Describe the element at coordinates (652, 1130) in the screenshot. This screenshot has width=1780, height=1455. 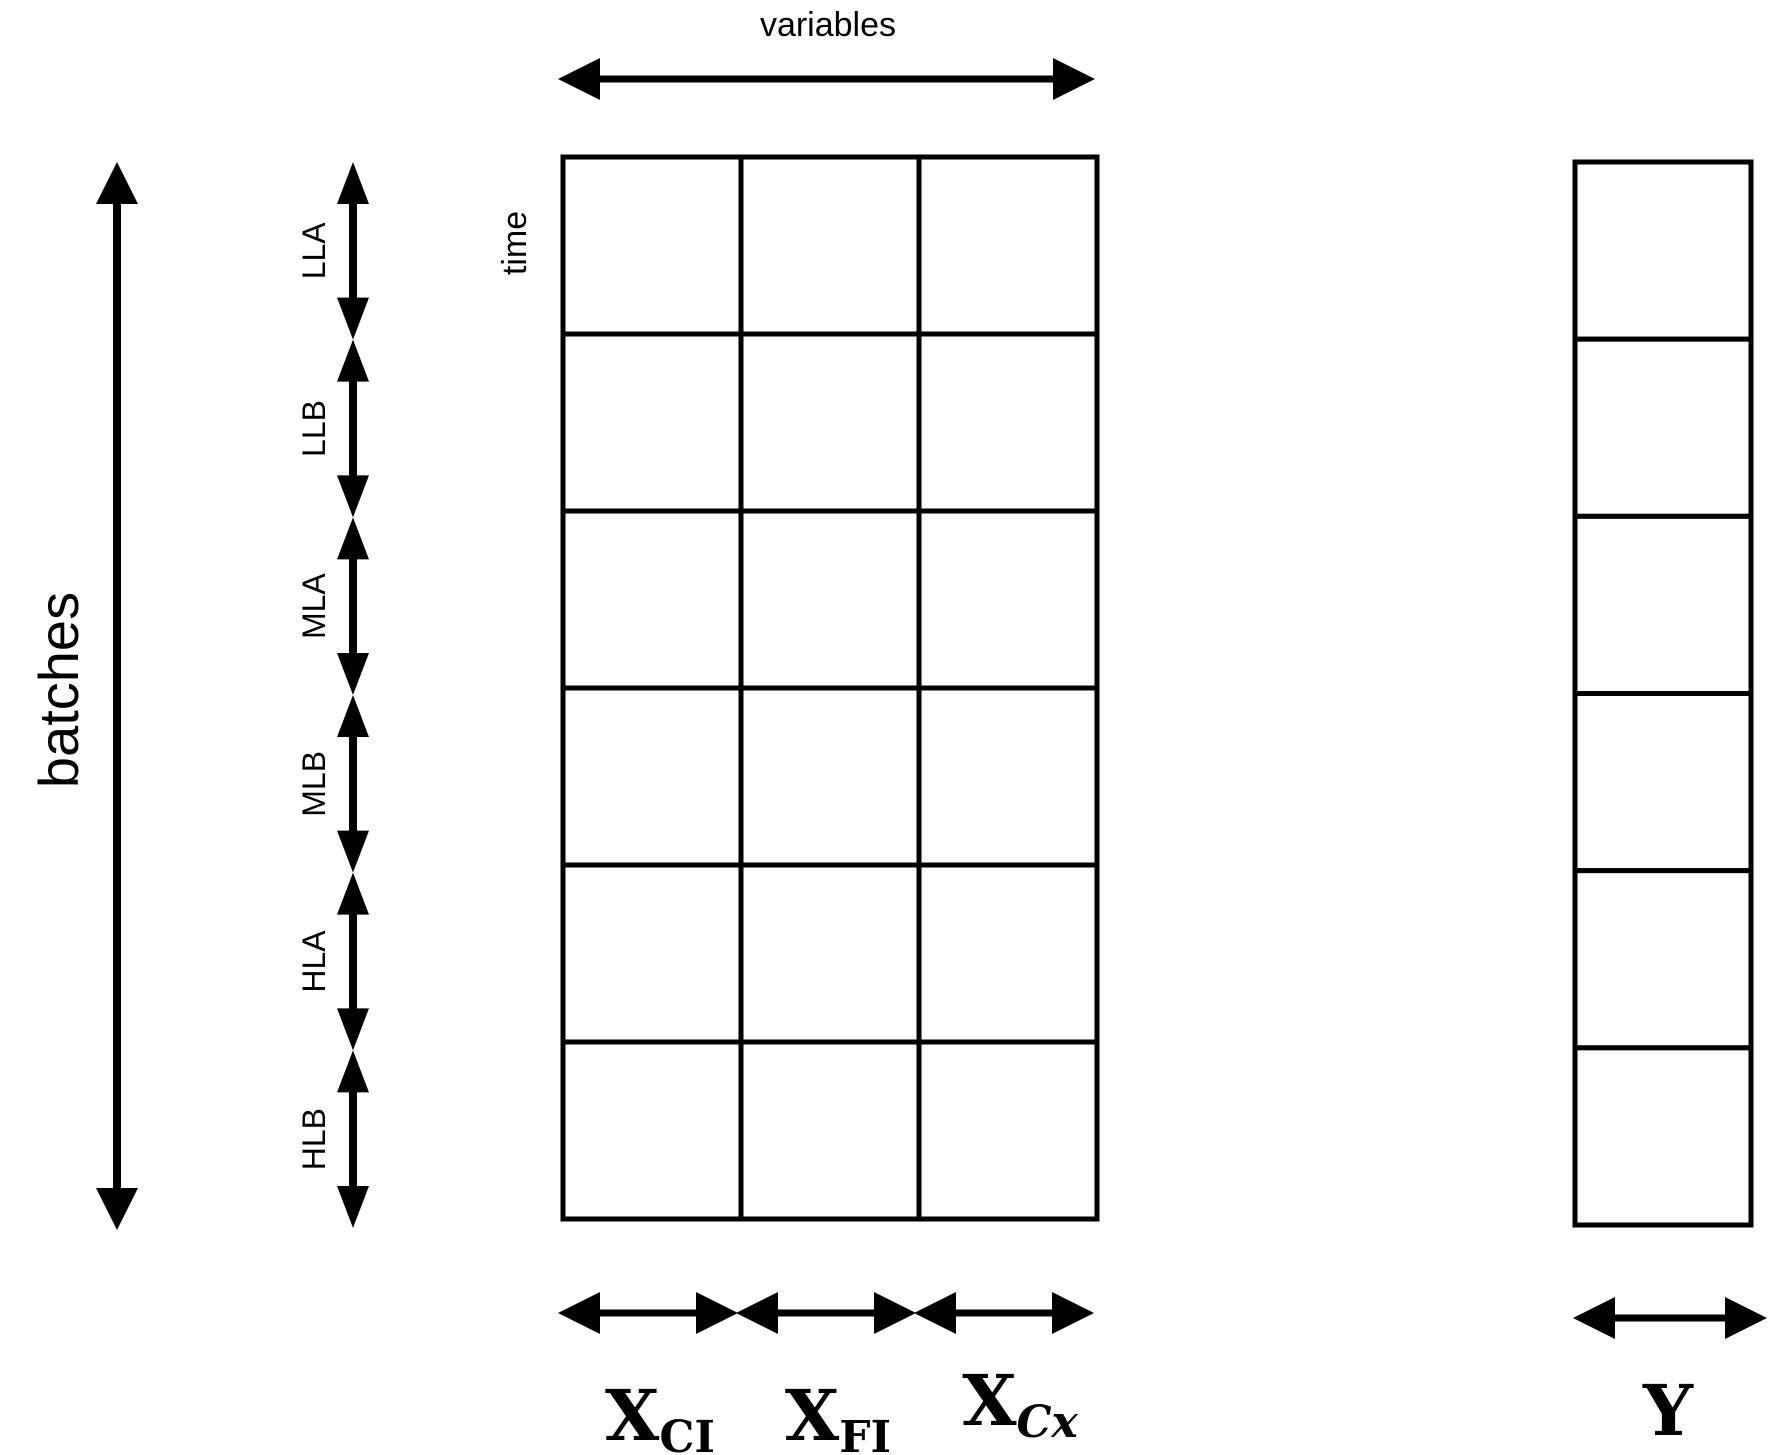
I see `x-cell-r6-c1` at that location.